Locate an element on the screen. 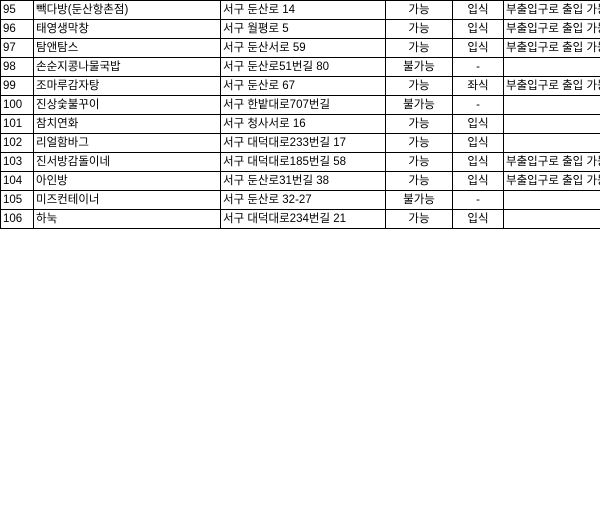 The image size is (600, 518). table-row: 101 참치연화 서구 청사서로 16 가능 입식 is located at coordinates (300, 124).